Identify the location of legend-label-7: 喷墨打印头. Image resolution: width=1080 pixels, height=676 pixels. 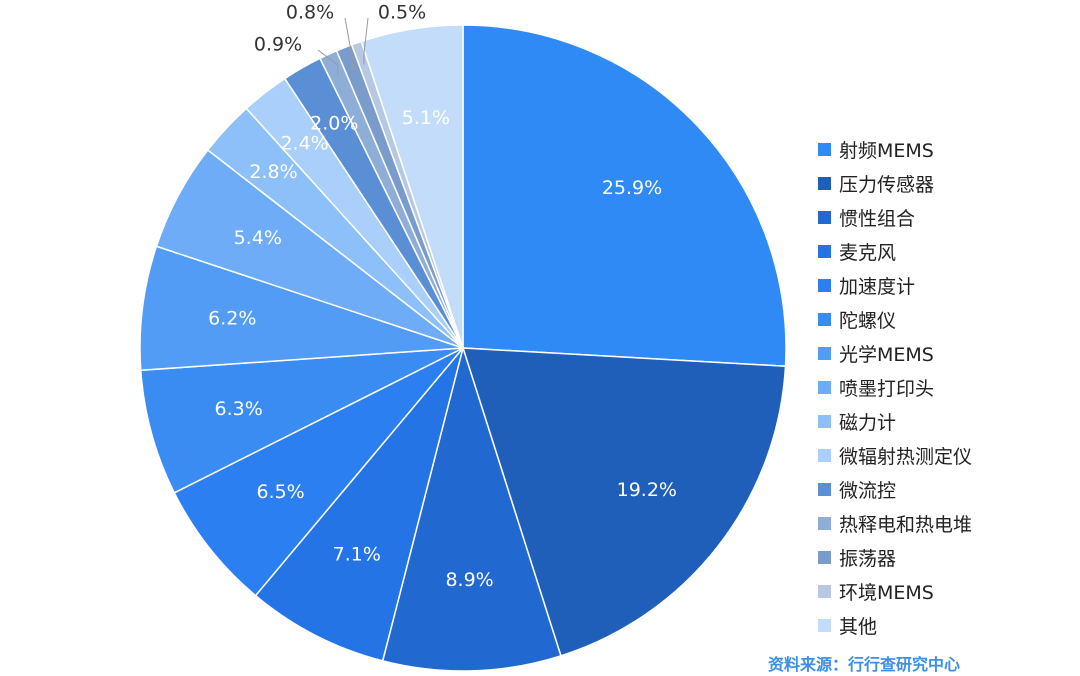
(887, 388).